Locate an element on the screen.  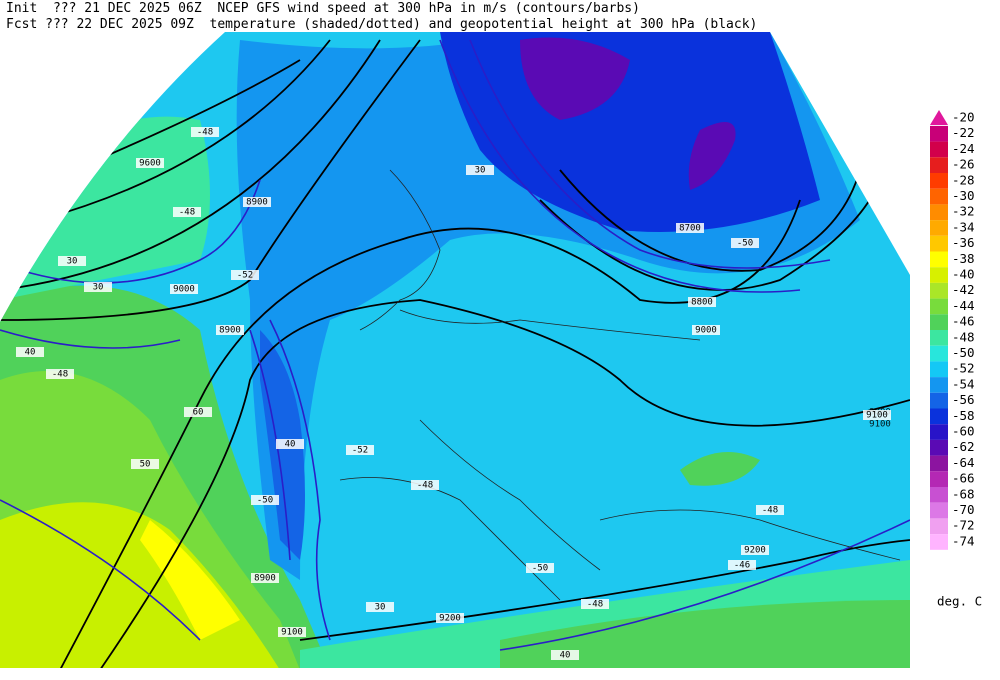
colorbar-label: -64 is located at coordinates (963, 462).